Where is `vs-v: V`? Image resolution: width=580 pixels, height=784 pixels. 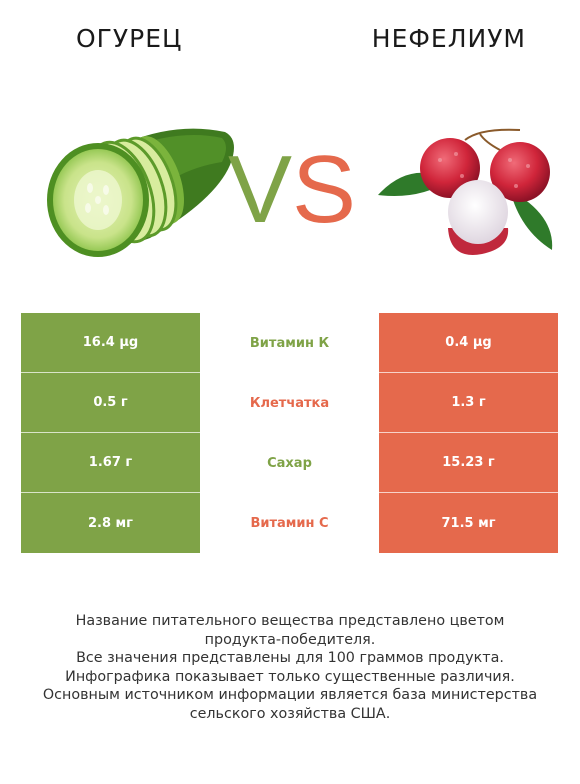 vs-v: V is located at coordinates (260, 188).